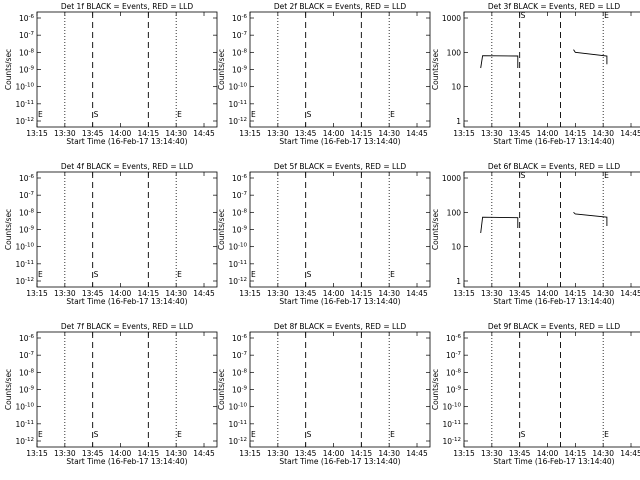 The width and height of the screenshot is (640, 480). What do you see at coordinates (340, 166) in the screenshot?
I see `chart-title: Det 5f BLACK = Events, RED = LLD` at bounding box center [340, 166].